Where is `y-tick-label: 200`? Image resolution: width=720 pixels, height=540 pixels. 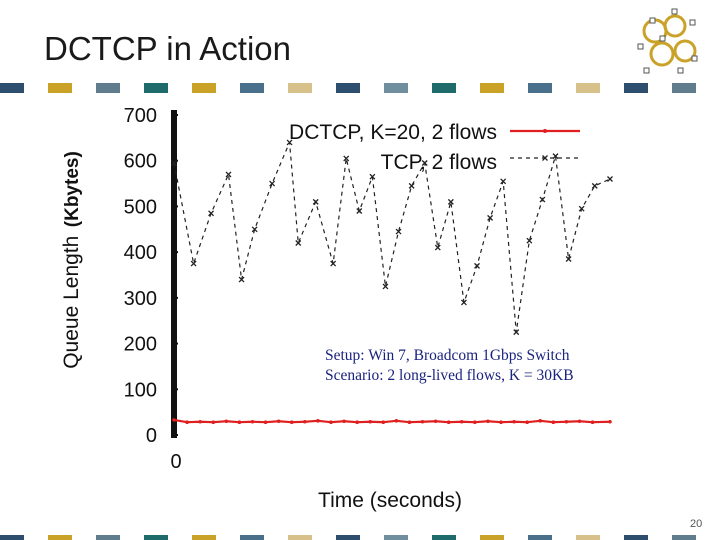
y-tick-label: 200 is located at coordinates (140, 345).